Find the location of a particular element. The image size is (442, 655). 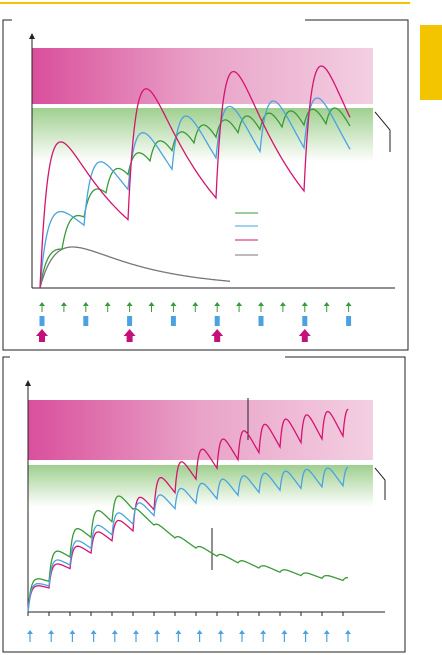

therapeutic-band is located at coordinates (200, 486).